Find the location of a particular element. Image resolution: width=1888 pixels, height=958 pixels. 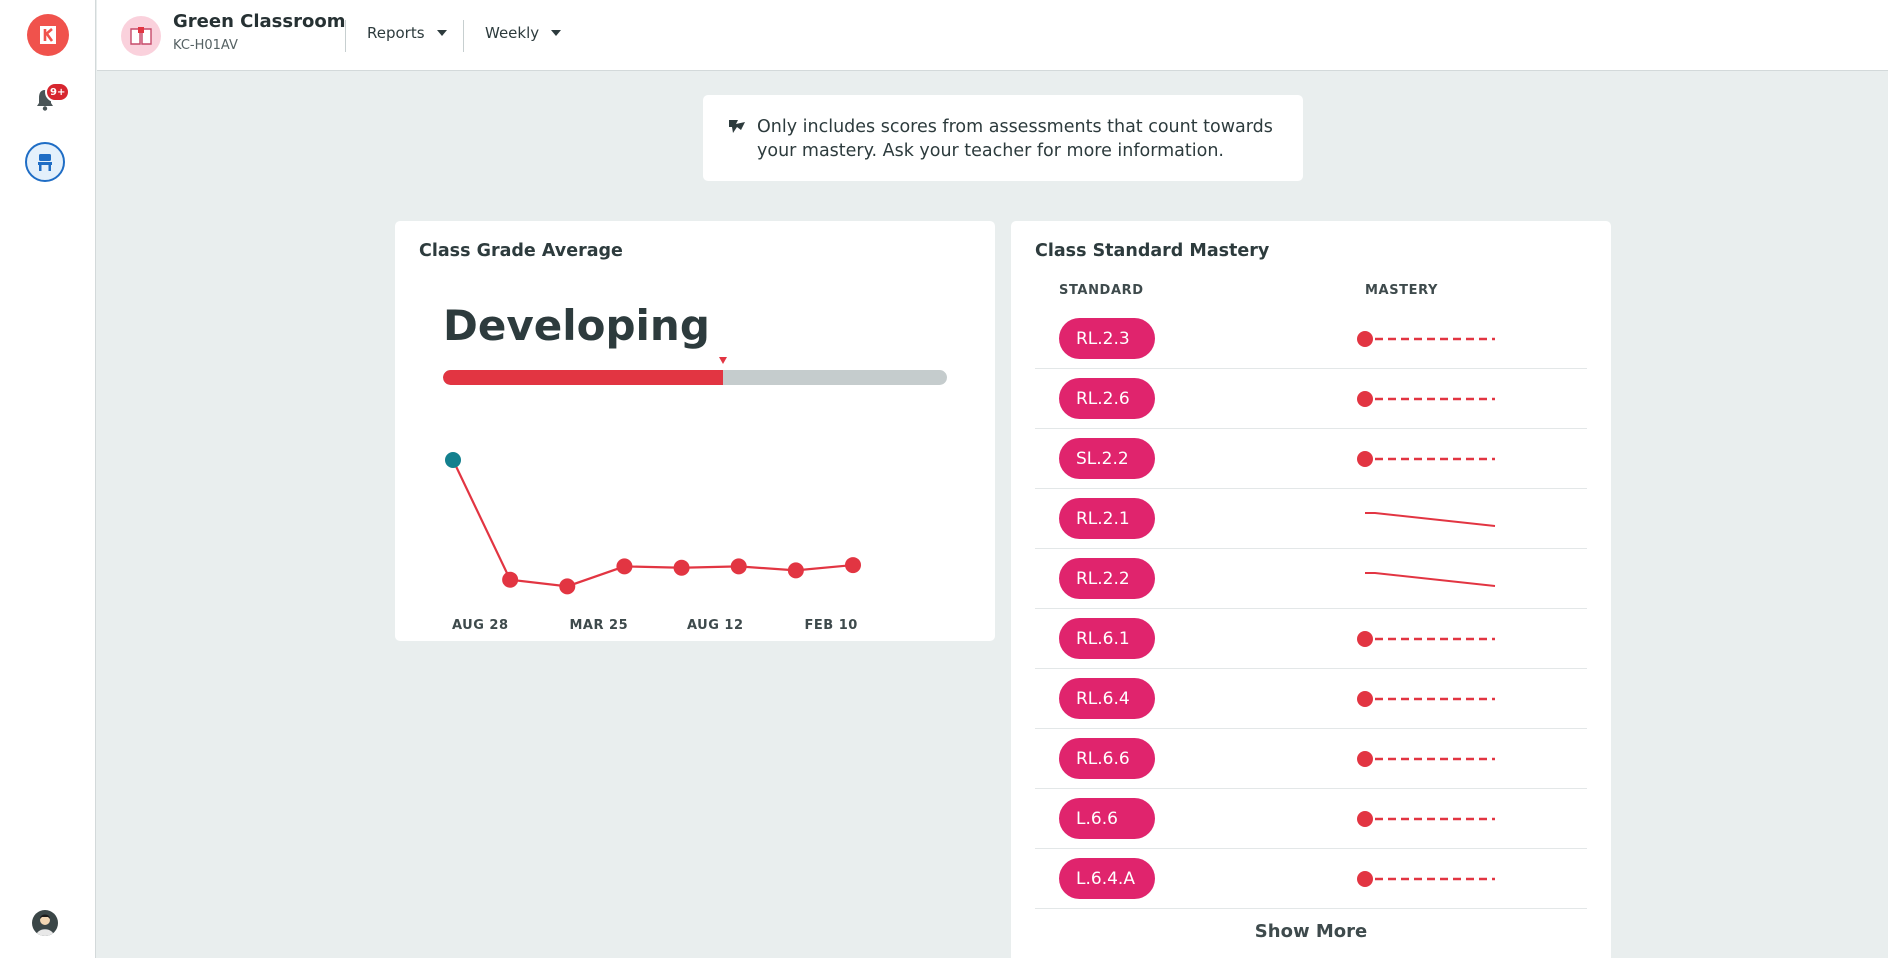

grade-trend-chart: AUG 28 MAR 25 AUG 12 FEB 10 is located at coordinates (653, 542).